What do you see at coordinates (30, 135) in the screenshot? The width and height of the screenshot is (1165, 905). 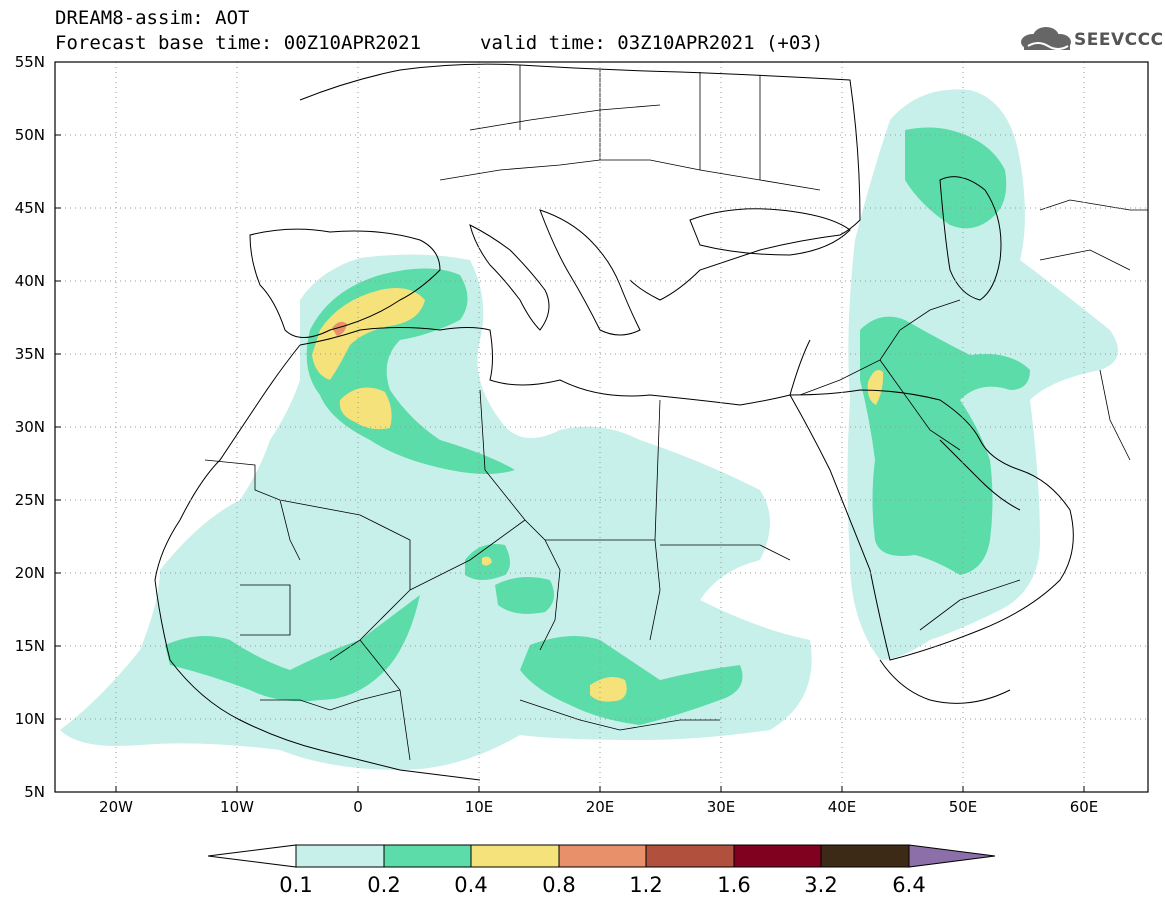 I see `lat-label: 50N` at bounding box center [30, 135].